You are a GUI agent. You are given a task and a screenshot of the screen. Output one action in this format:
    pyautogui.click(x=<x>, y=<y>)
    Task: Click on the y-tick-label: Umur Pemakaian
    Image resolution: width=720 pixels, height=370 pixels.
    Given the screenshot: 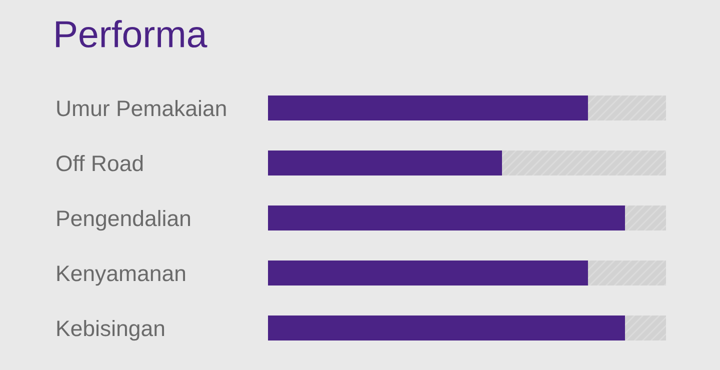 What is the action you would take?
    pyautogui.click(x=141, y=108)
    